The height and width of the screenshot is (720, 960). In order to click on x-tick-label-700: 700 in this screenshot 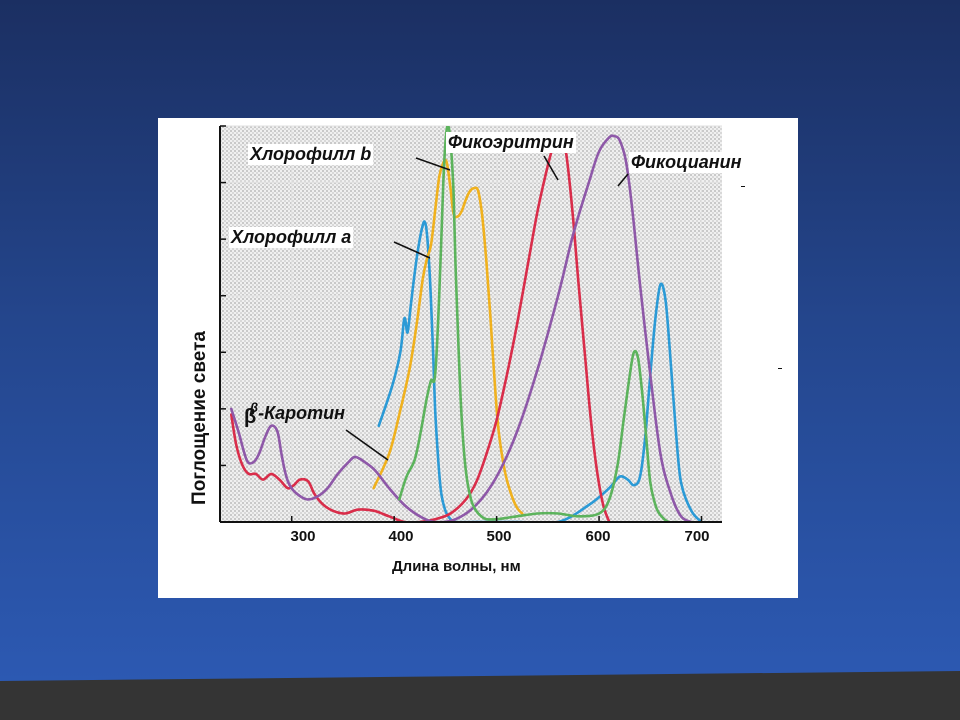, I will do `click(697, 536)`.